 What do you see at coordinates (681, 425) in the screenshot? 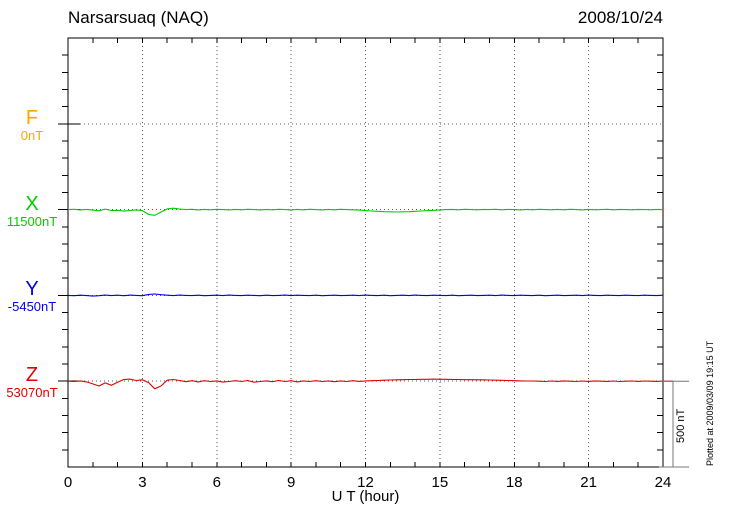
I see `scale-bar-label: 500 nT` at bounding box center [681, 425].